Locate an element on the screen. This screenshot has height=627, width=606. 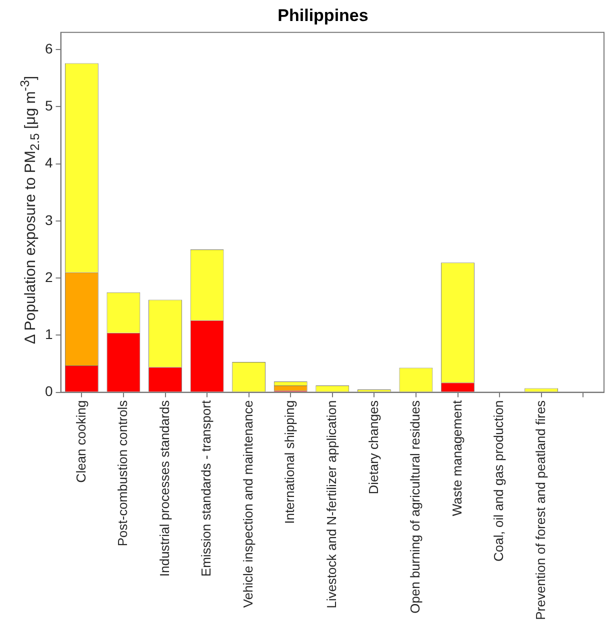
chart-title: Philippines is located at coordinates (323, 15).